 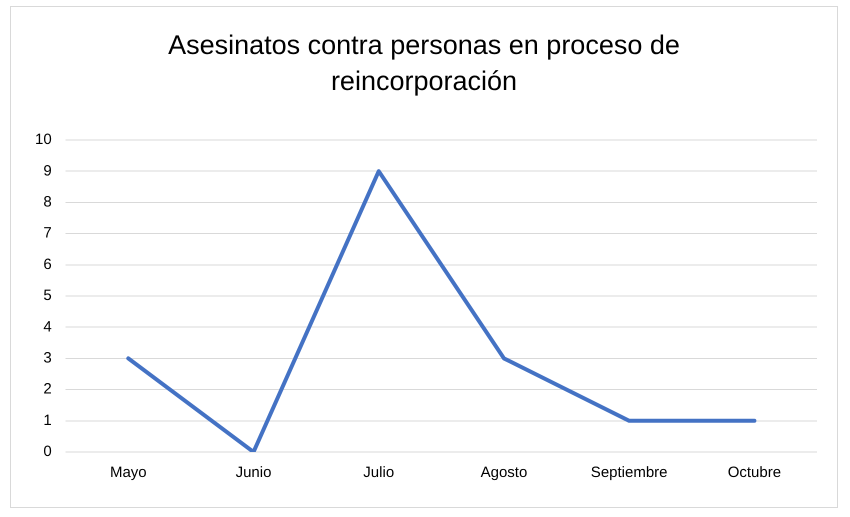 I want to click on x-tick-label: Agosto, so click(x=504, y=473).